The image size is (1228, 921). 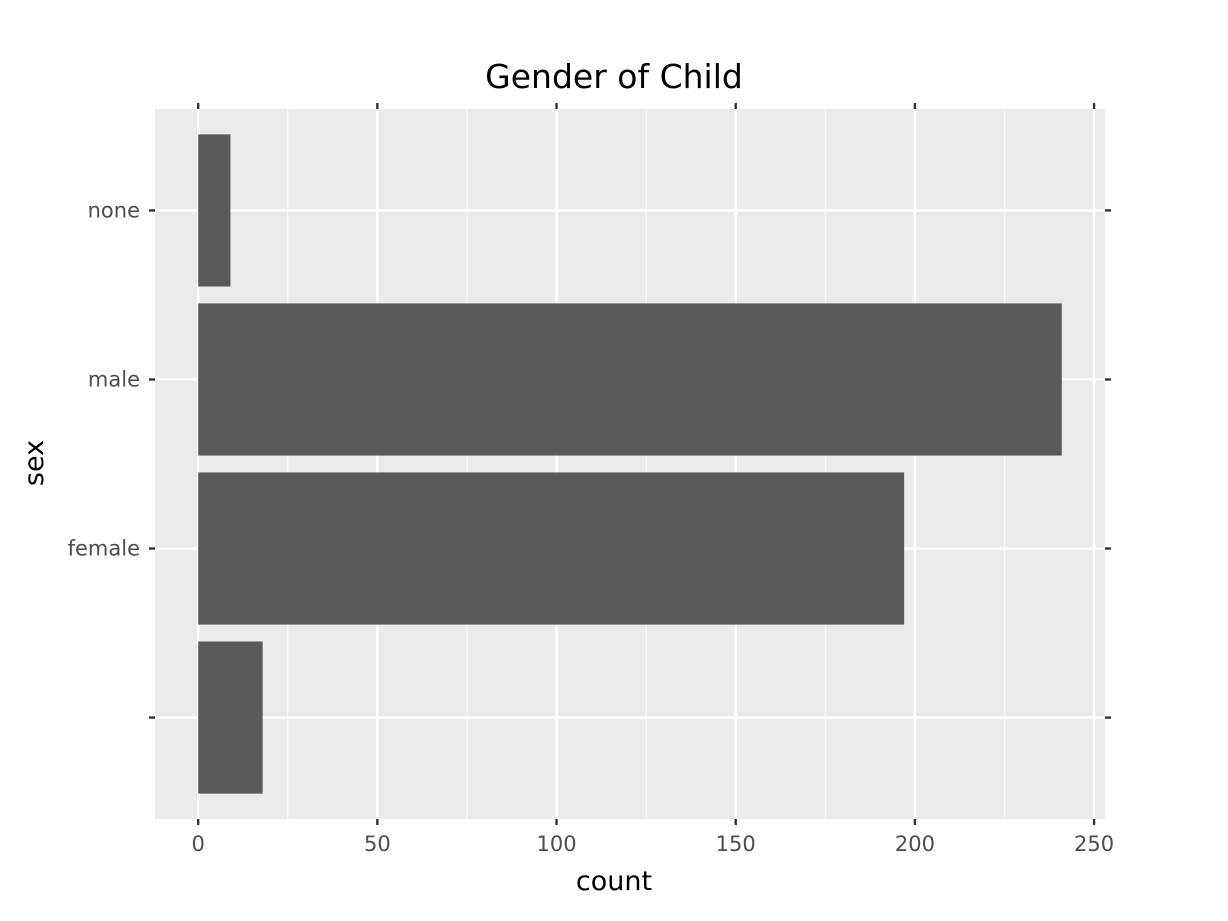 What do you see at coordinates (614, 881) in the screenshot?
I see `x-axis-title: count` at bounding box center [614, 881].